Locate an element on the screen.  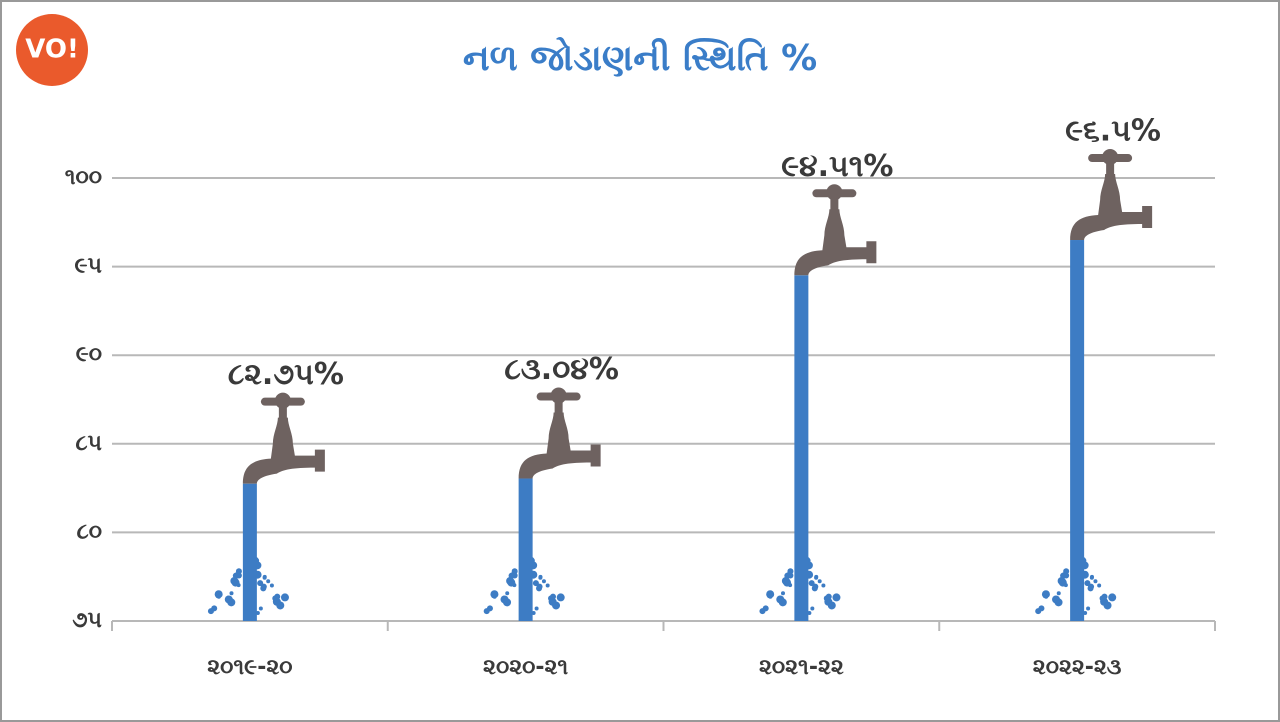
x-tick-label: ૨૦૨૧-૨૨ is located at coordinates (801, 667).